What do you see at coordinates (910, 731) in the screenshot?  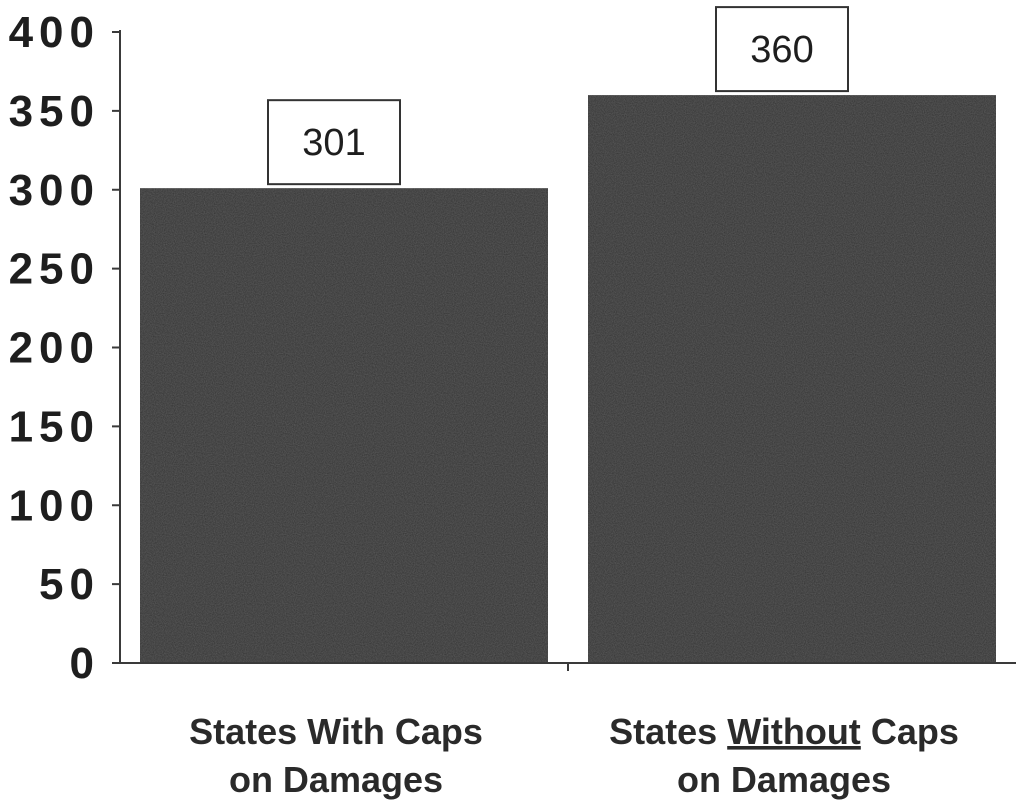 I see `category-label-segment: Caps` at bounding box center [910, 731].